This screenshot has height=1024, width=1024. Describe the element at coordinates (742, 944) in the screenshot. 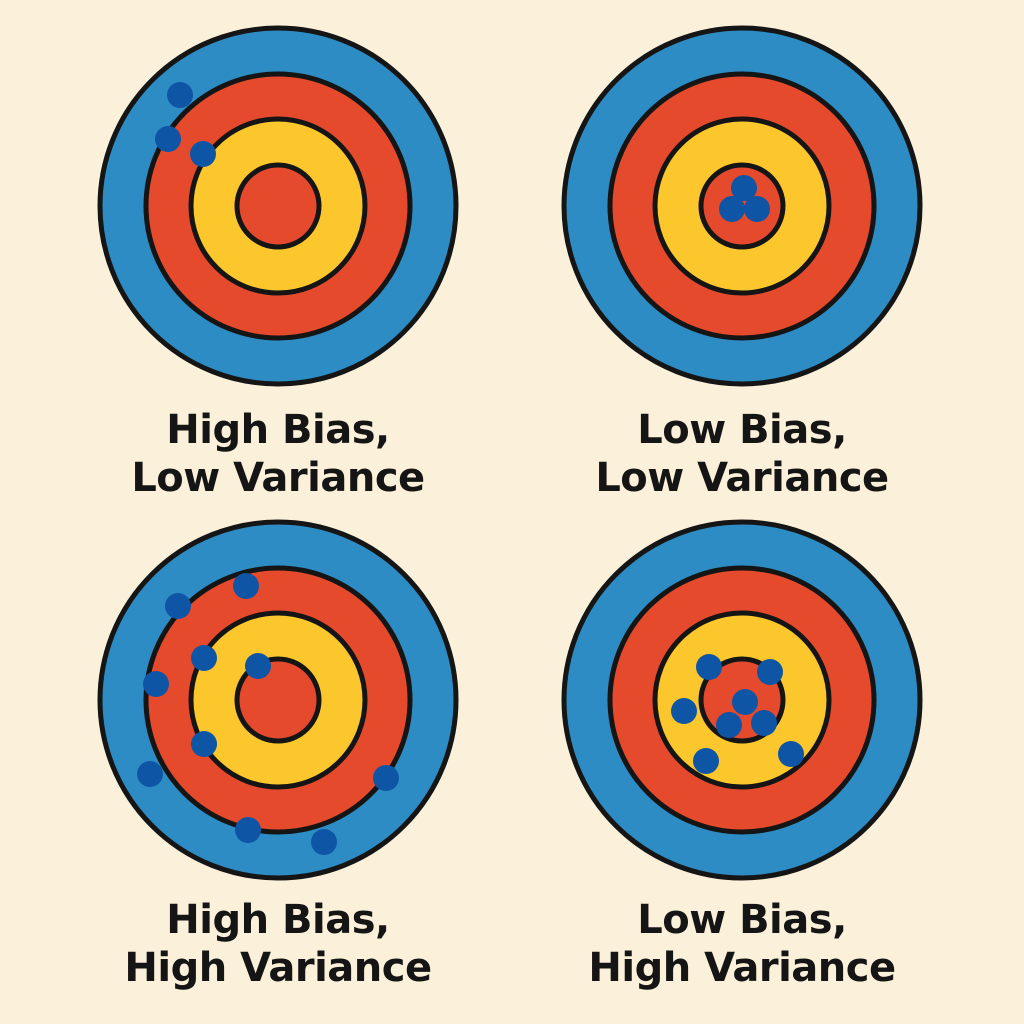

I see `caption-low-bias-high-variance: Low Bias, High Variance` at that location.